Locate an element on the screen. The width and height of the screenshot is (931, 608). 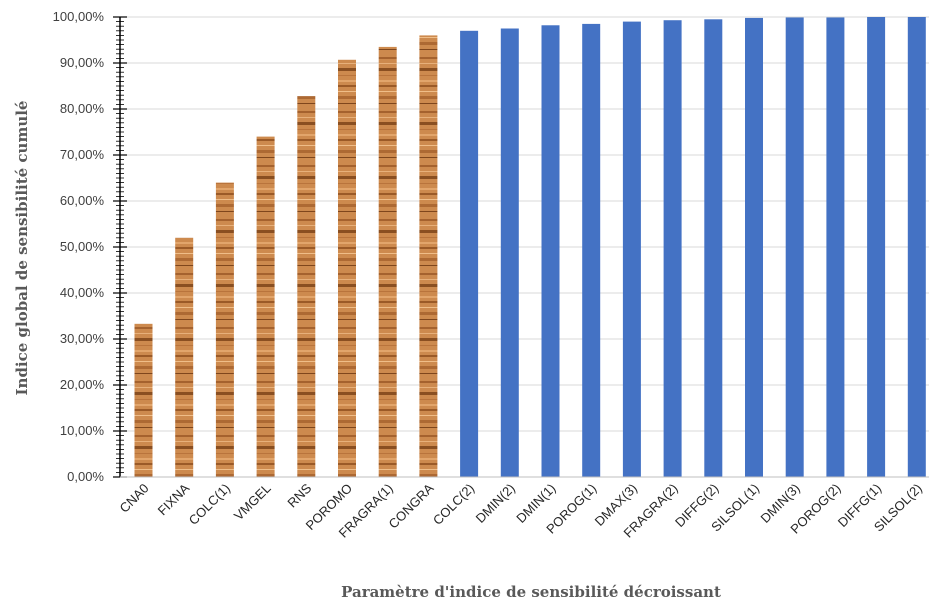
y-tick-label: 10,00% is located at coordinates (82, 430).